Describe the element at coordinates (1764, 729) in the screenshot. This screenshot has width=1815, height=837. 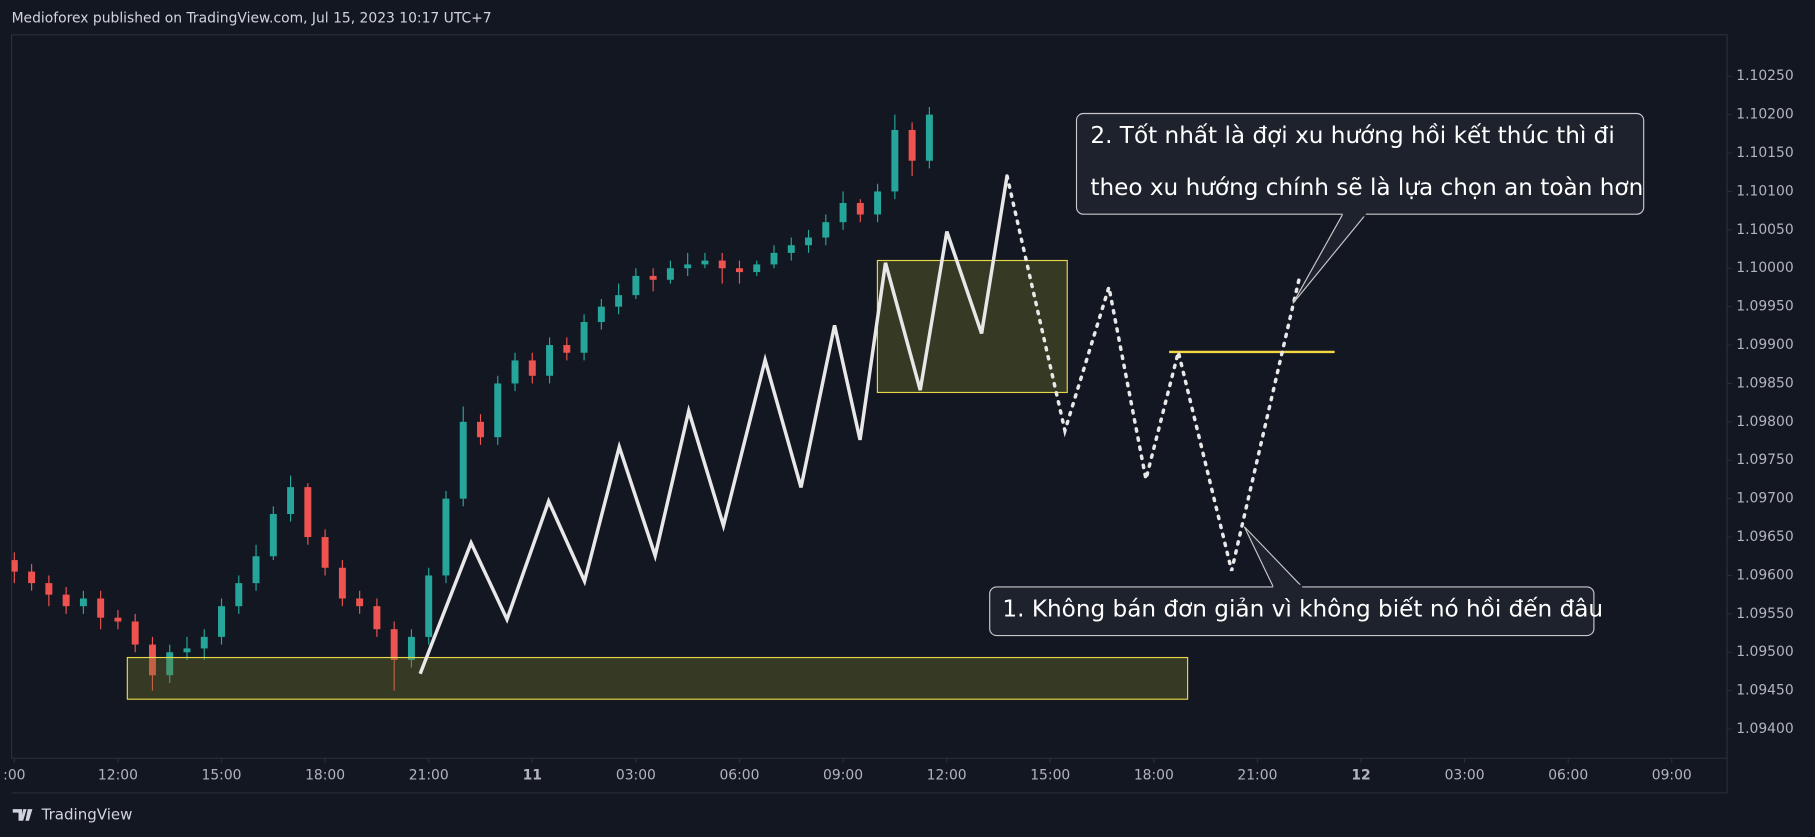
I see `y-tick-label: 1.09400` at that location.